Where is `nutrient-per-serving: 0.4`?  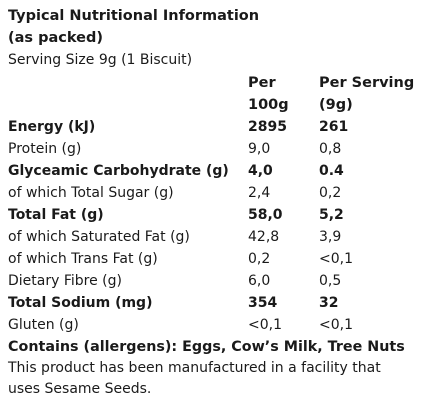
nutrient-per-serving: 0.4 is located at coordinates (331, 171).